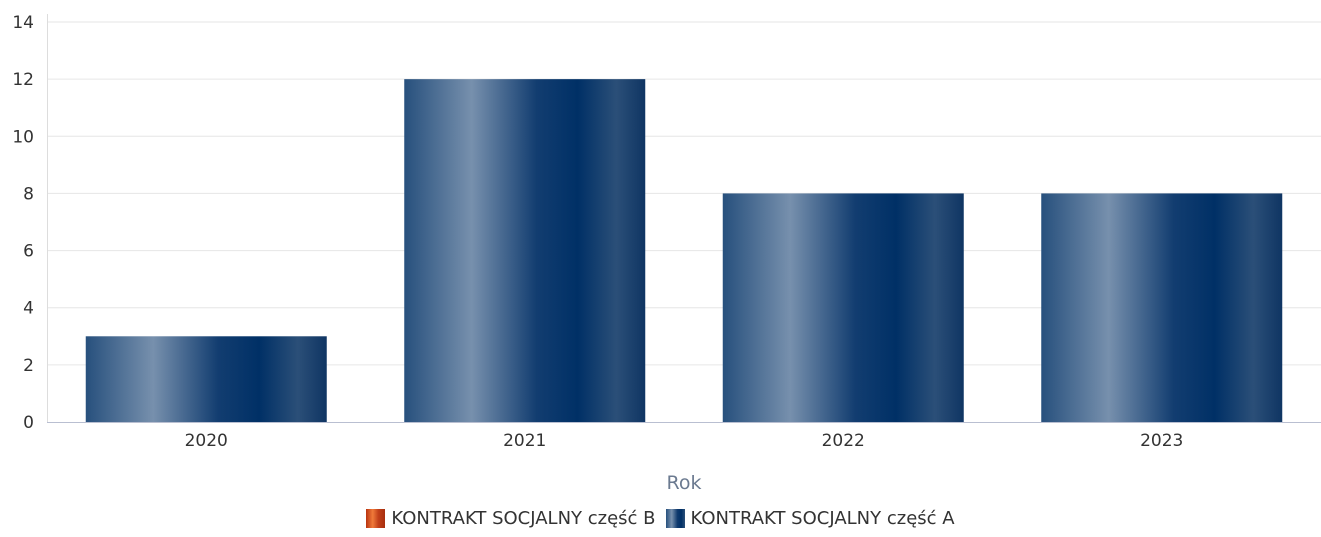 This screenshot has height=537, width=1321. Describe the element at coordinates (28, 366) in the screenshot. I see `y-tick-label: 2` at that location.